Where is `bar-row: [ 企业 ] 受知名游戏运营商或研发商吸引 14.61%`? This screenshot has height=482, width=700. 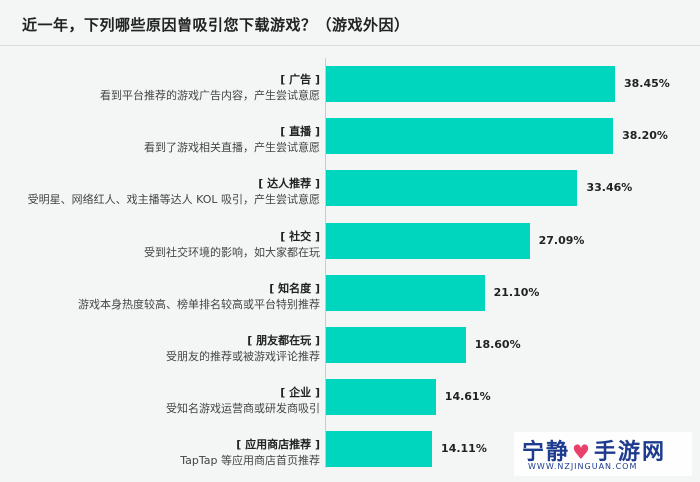 bar-row: [ 企业 ] 受知名游戏运营商或研发商吸引 14.61% is located at coordinates (350, 398).